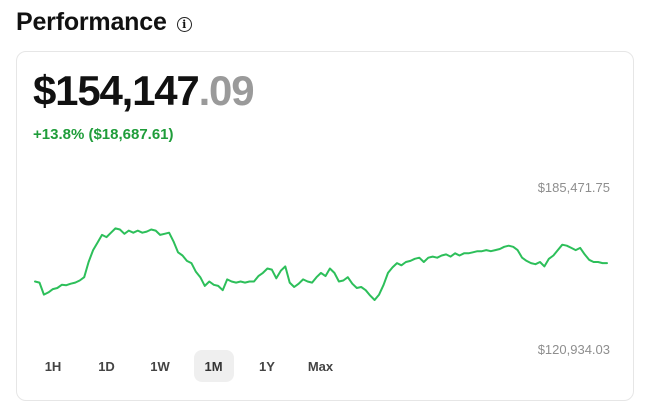  I want to click on portfolio-value-cents: .09, so click(226, 90).